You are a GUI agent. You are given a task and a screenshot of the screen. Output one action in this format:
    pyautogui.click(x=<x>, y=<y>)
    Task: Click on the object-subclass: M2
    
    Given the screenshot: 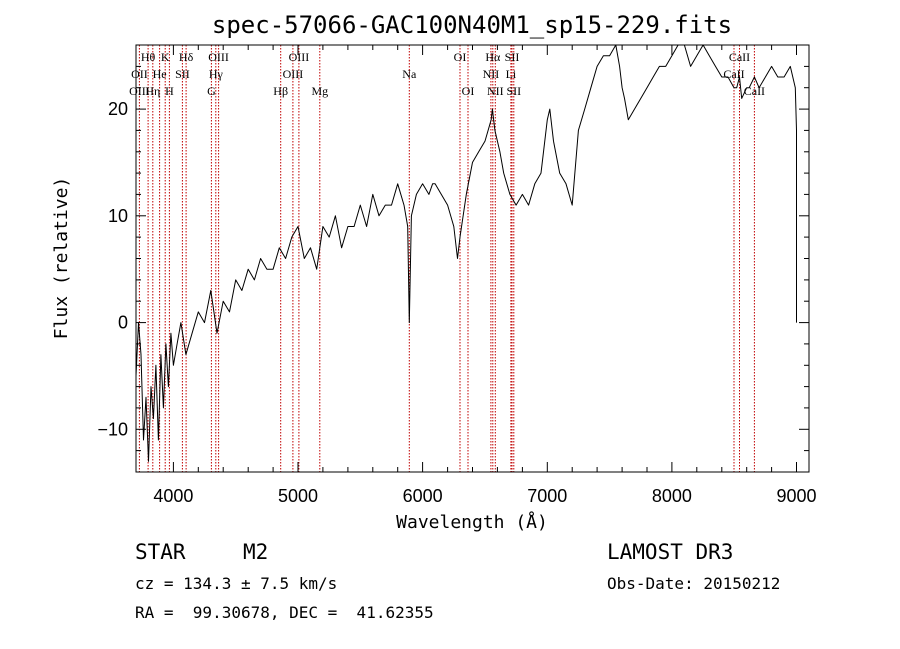 What is the action you would take?
    pyautogui.click(x=256, y=552)
    